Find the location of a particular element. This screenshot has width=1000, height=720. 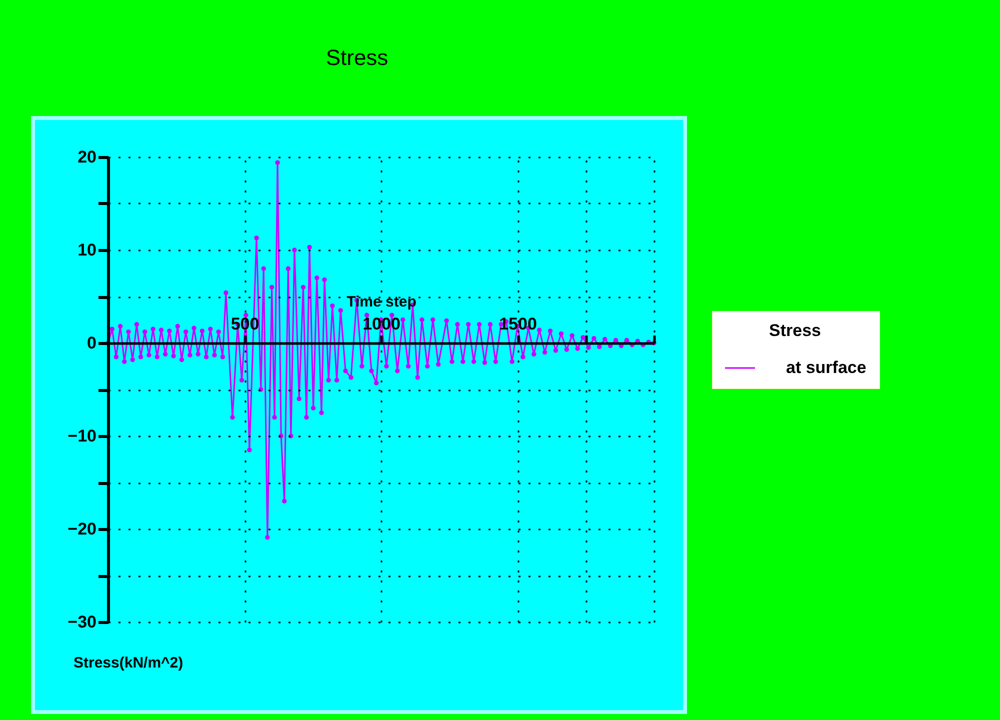

y-tick-label: −10 is located at coordinates (82, 436).